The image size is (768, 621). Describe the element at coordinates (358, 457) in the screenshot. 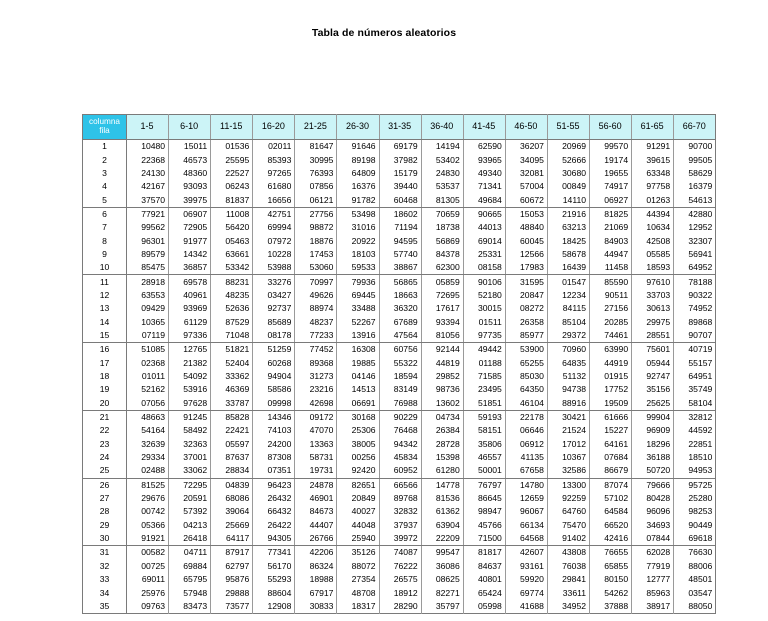

I see `data-cell: 00256` at that location.